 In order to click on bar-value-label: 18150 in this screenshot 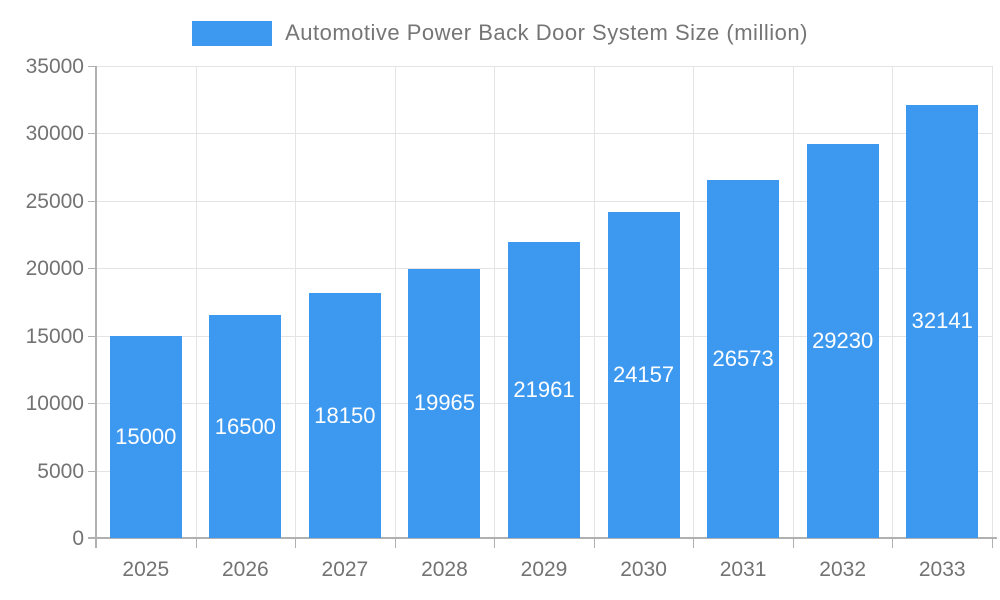, I will do `click(345, 415)`.